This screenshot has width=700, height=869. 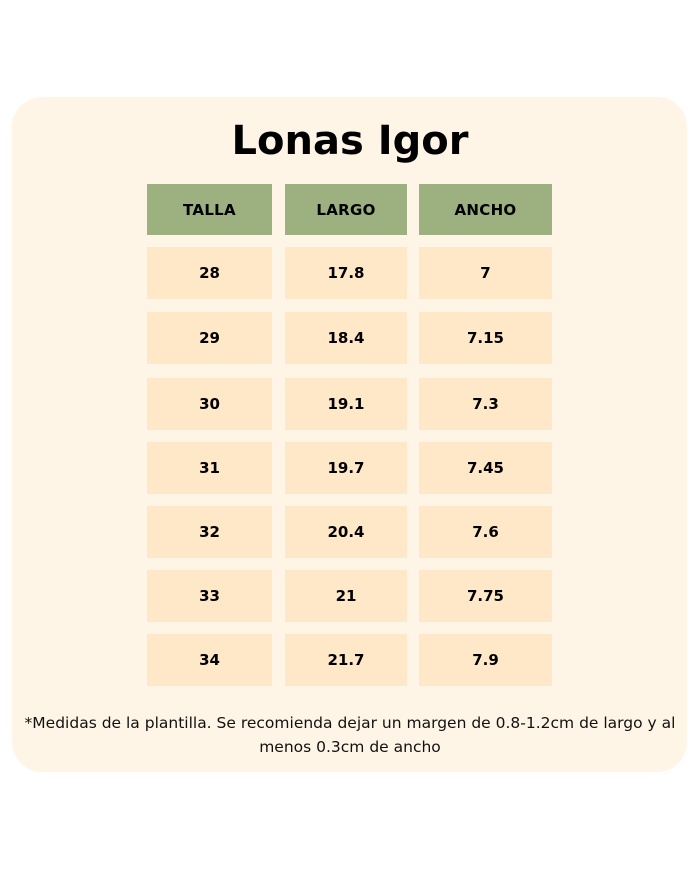 What do you see at coordinates (485, 338) in the screenshot?
I see `table-cell-ancho: 7.15` at bounding box center [485, 338].